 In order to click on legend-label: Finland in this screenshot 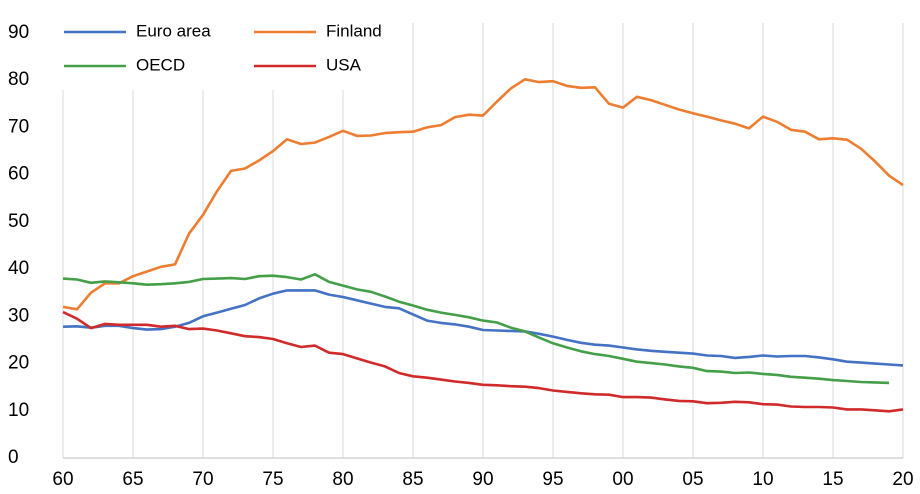, I will do `click(354, 30)`.